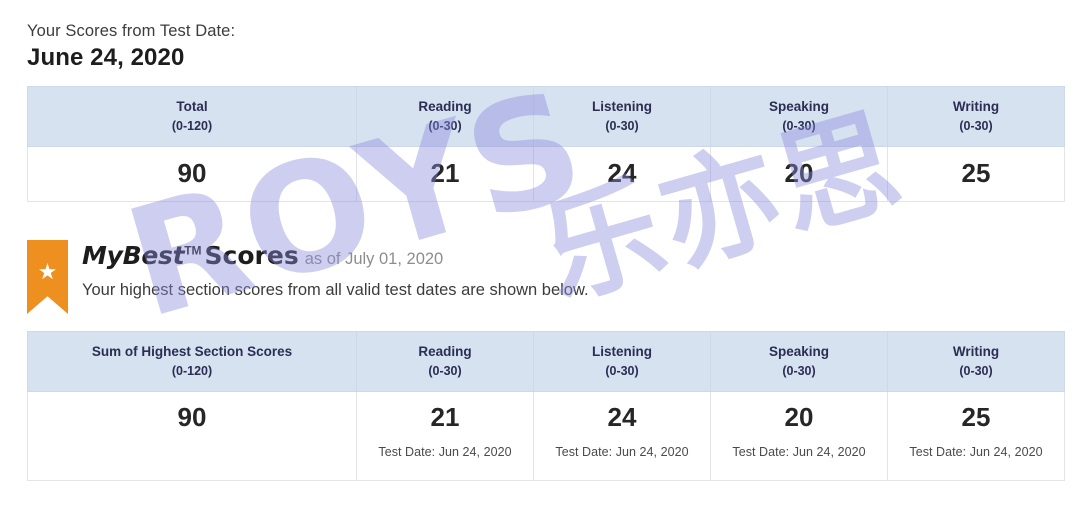  I want to click on mybest-cell-writing: 25 Test Date: Jun 24, 2020, so click(976, 435).